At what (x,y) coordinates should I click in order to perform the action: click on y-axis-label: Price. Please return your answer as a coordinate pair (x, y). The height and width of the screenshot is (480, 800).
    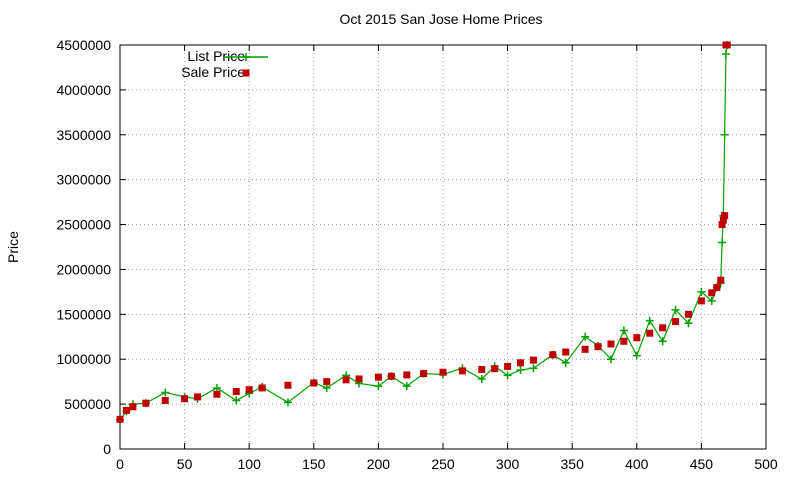
    Looking at the image, I should click on (13, 247).